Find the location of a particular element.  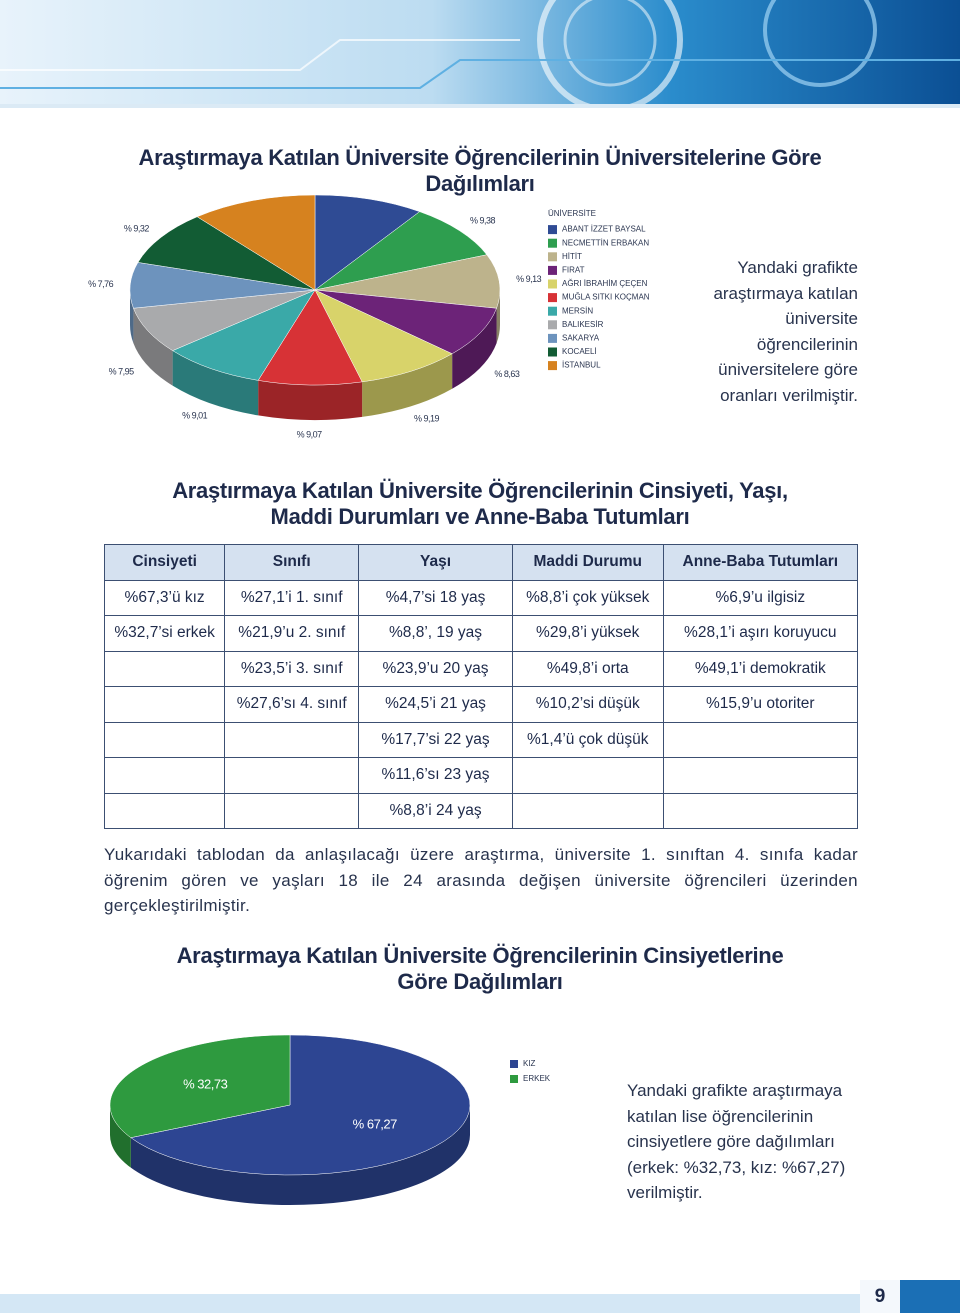

table-cell: %10,2’si düşük is located at coordinates (587, 704).